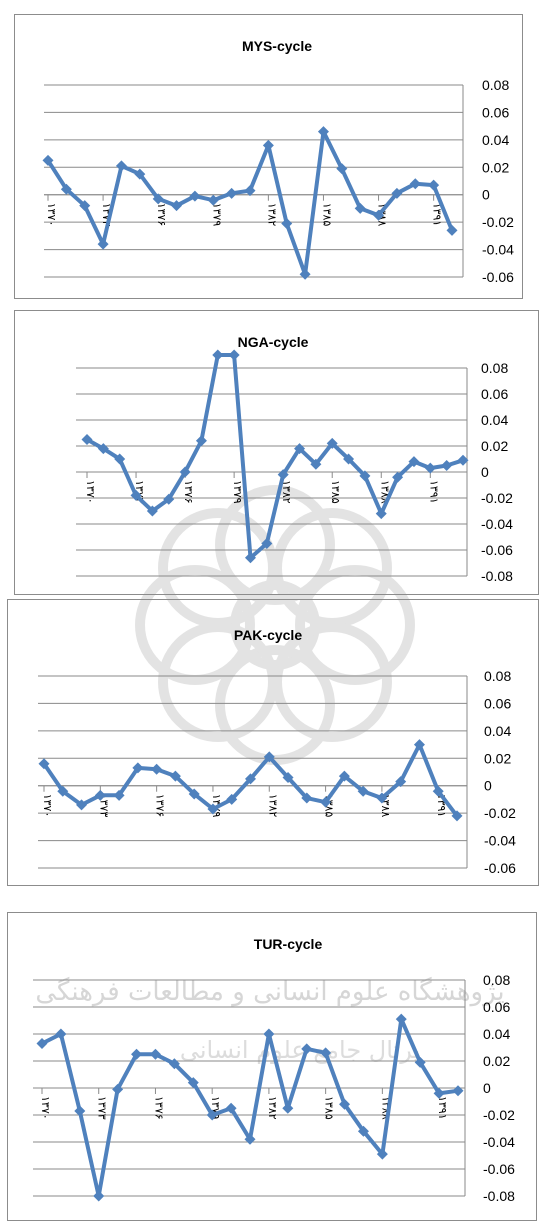 This screenshot has height=1223, width=539. Describe the element at coordinates (277, 46) in the screenshot. I see `chart-mys-title: MYS-cycle` at that location.